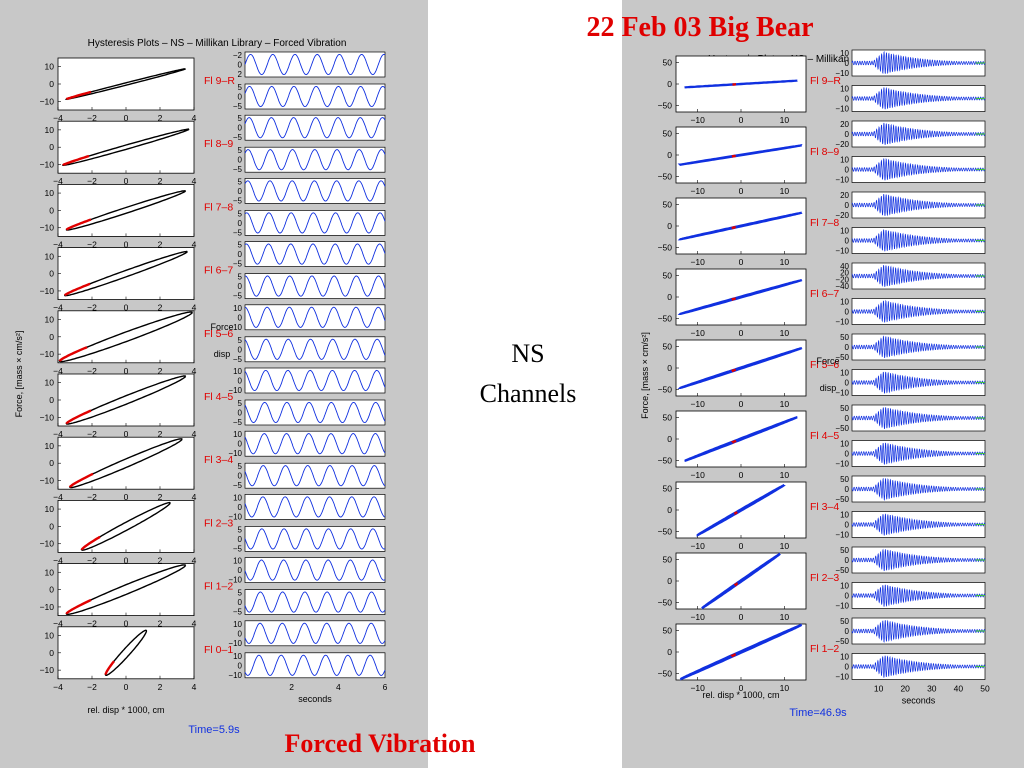  I want to click on force-timeseries-9: 100−10, so click(307, 571).